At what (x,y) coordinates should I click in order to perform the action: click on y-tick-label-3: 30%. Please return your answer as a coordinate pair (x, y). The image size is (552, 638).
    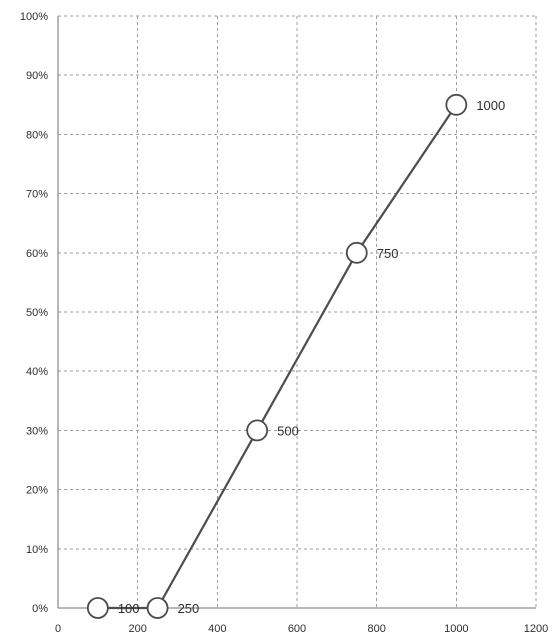
    Looking at the image, I should click on (37, 431).